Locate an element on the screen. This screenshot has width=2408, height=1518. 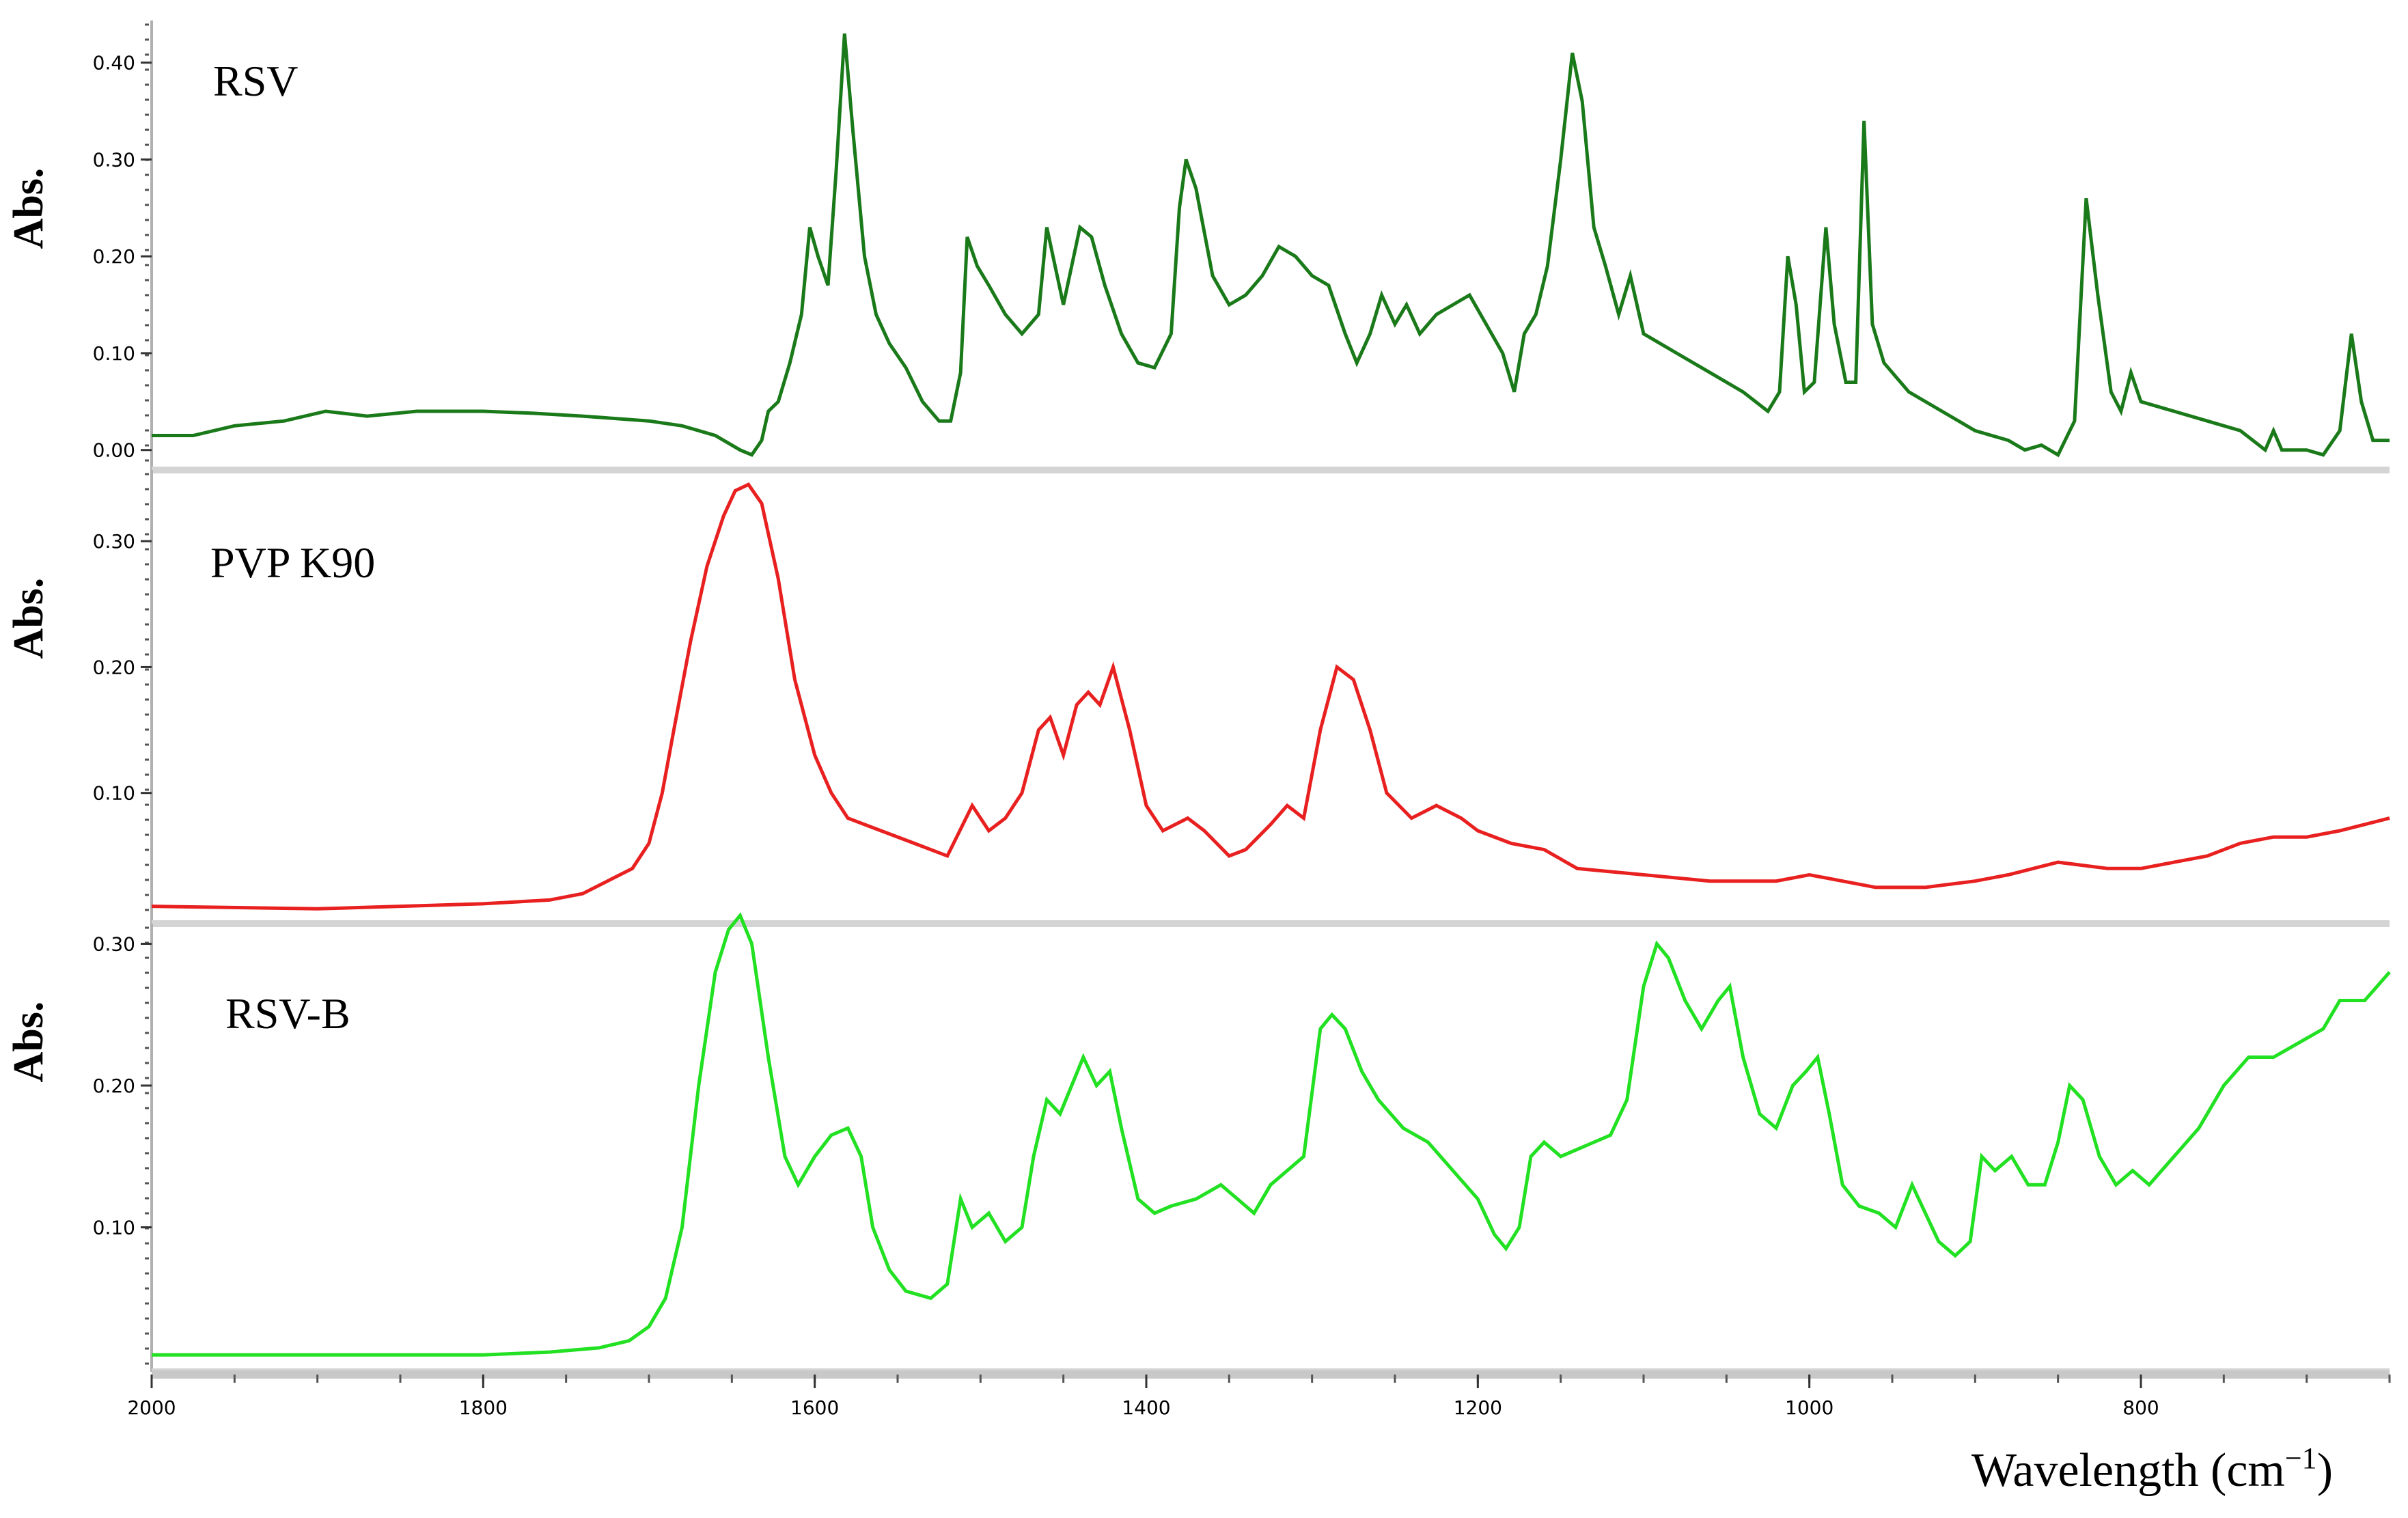
x-axis: 2000 1800 1600 1400 1200 1000 800 is located at coordinates (1259, 1395).